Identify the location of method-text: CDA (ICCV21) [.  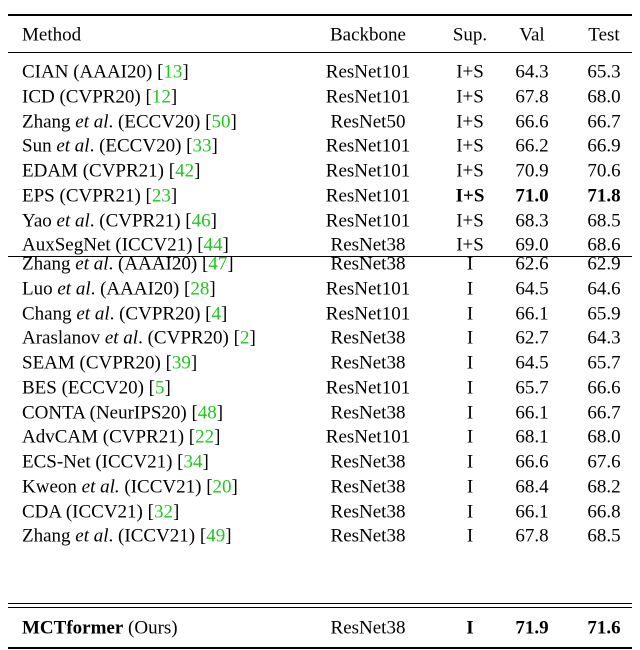
(88, 511).